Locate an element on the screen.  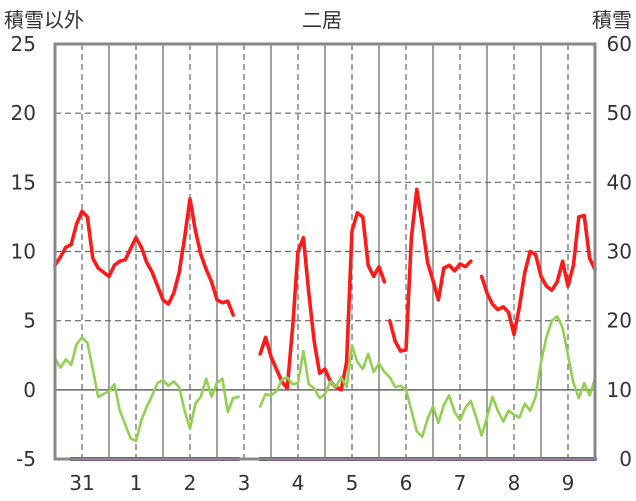
x-tick-label: 1 is located at coordinates (136, 483).